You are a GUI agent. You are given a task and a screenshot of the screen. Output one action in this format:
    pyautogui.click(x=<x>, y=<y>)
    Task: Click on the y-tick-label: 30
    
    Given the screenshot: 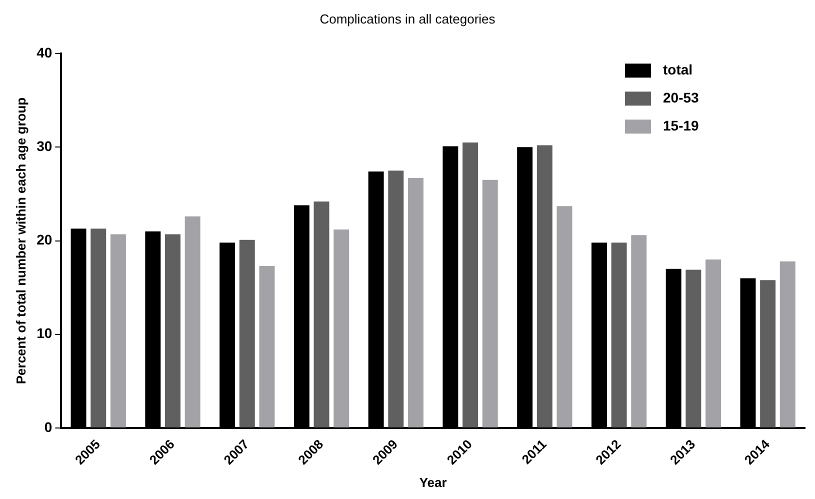 What is the action you would take?
    pyautogui.click(x=44, y=146)
    